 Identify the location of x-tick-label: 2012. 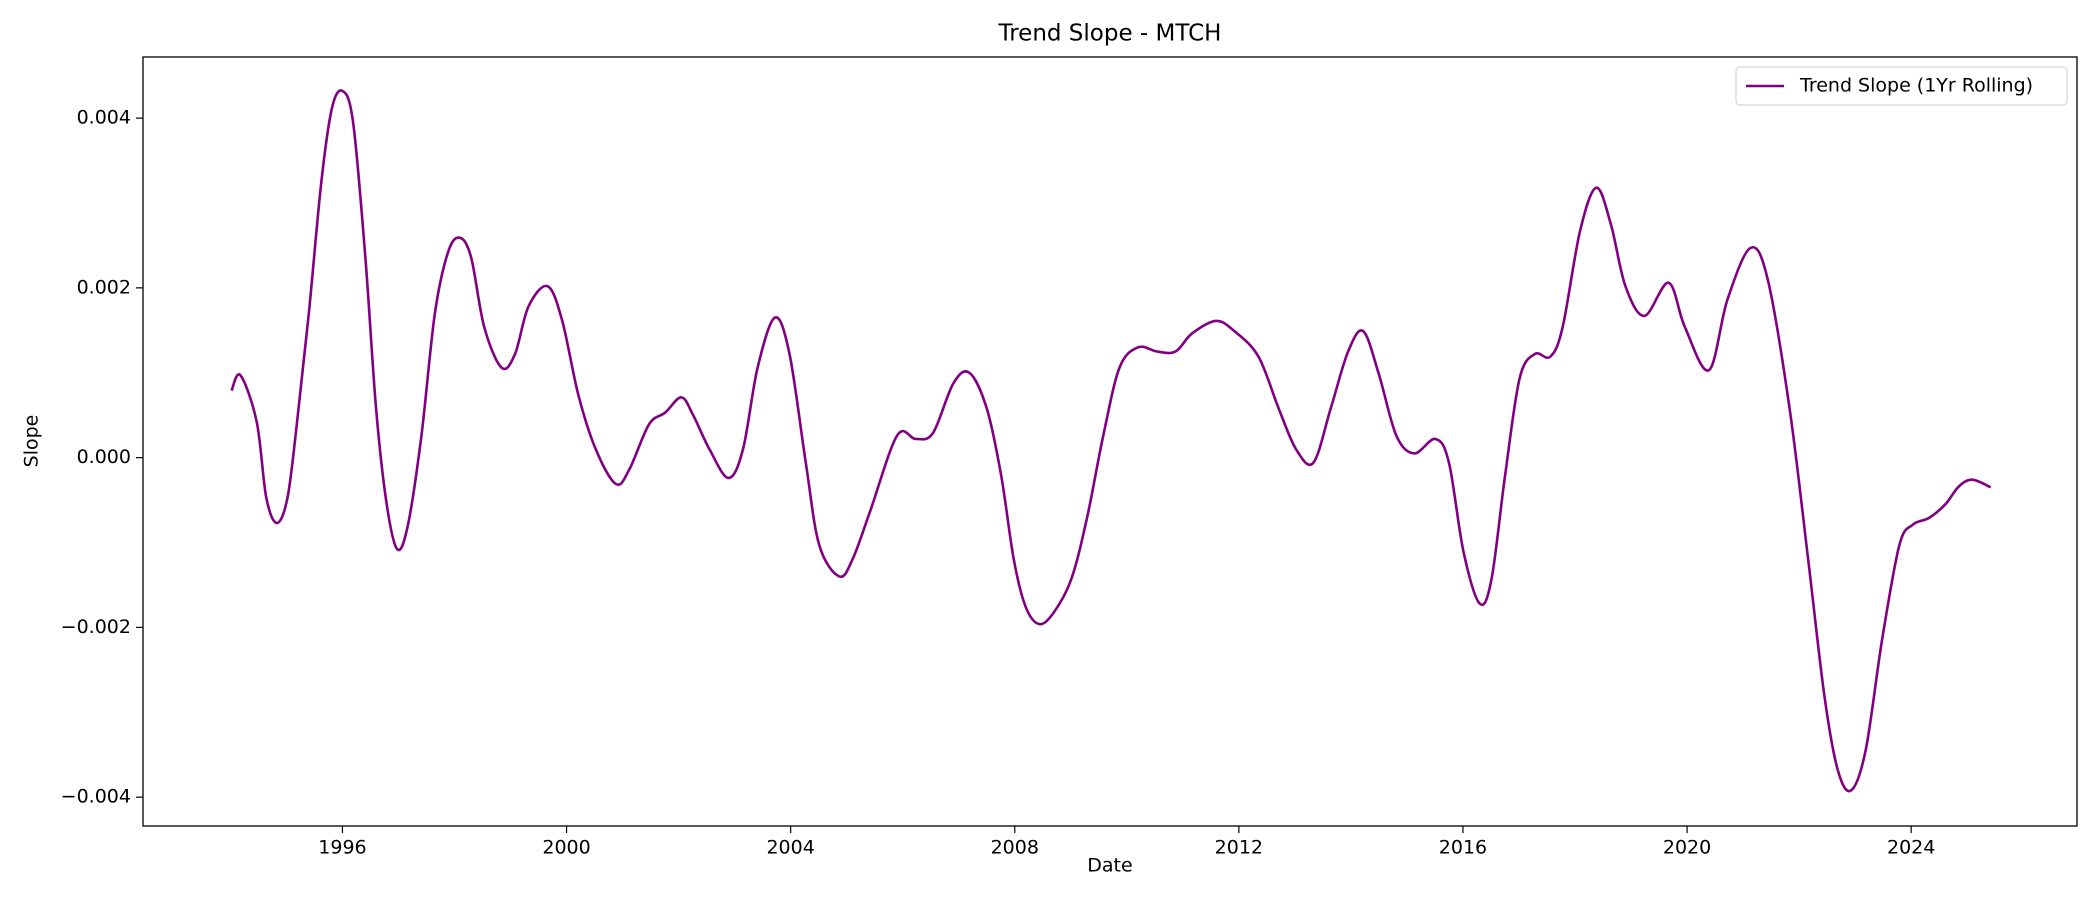
(1239, 848).